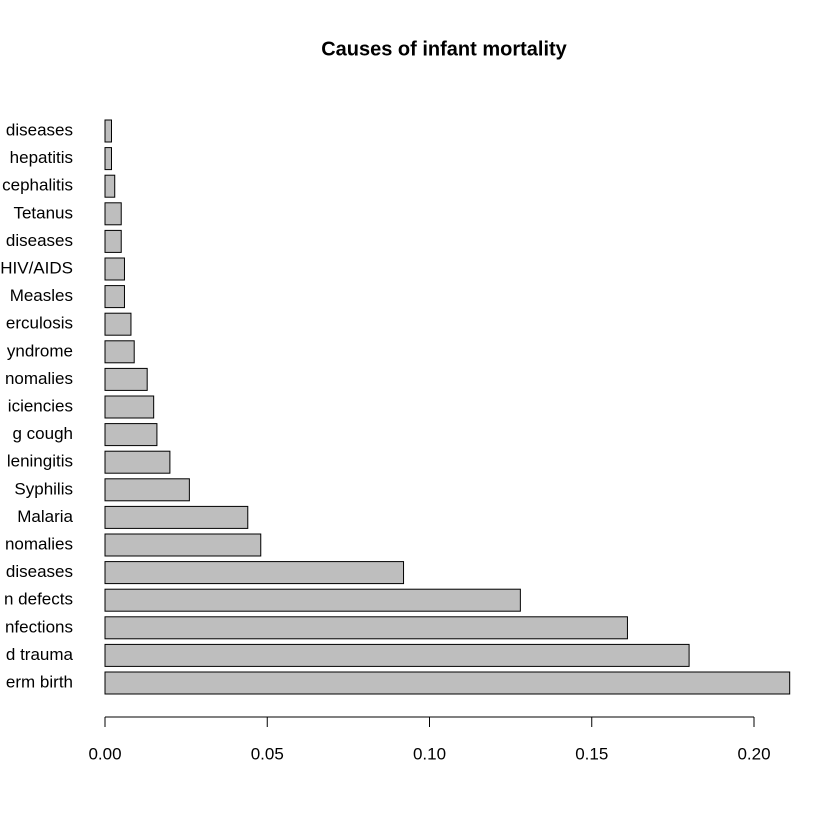  Describe the element at coordinates (41, 157) in the screenshot. I see `y-tick-label: hepatitis` at that location.